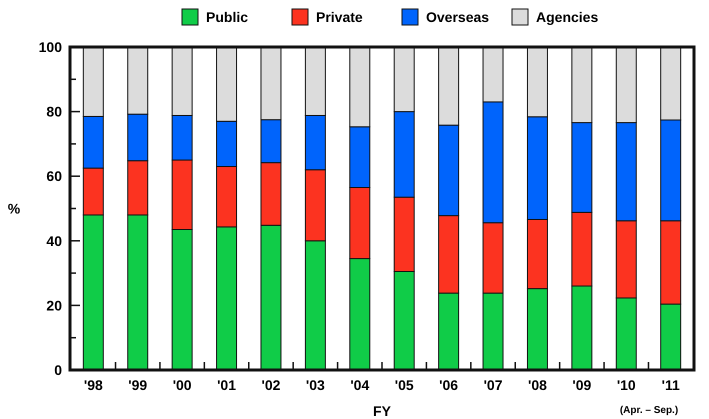 The height and width of the screenshot is (419, 709). What do you see at coordinates (227, 17) in the screenshot?
I see `legend-label: Public` at bounding box center [227, 17].